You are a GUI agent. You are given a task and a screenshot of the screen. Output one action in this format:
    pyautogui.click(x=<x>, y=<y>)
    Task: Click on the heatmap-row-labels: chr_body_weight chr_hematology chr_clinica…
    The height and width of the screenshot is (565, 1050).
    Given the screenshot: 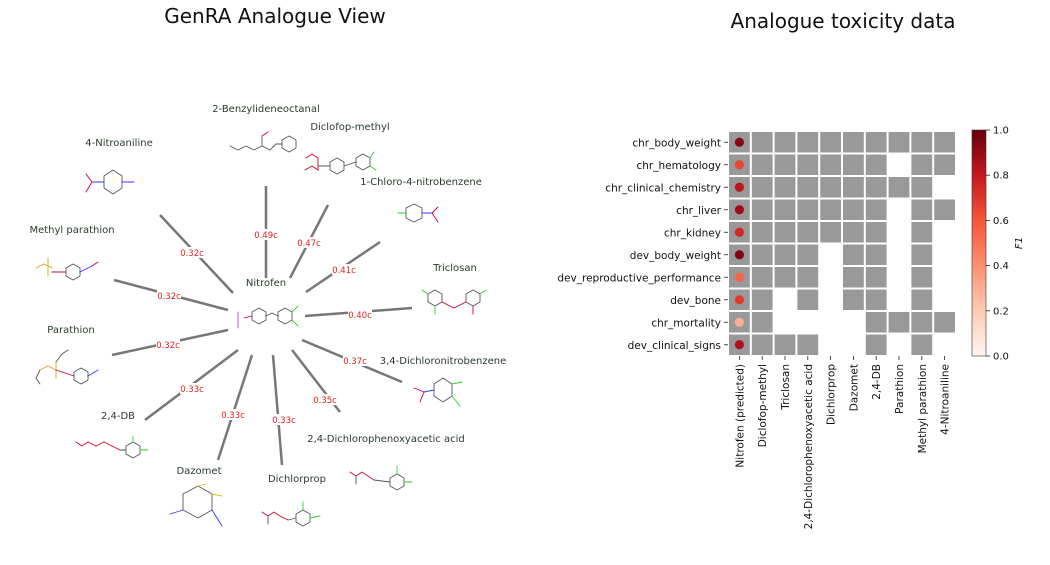 What is the action you would take?
    pyautogui.click(x=642, y=244)
    